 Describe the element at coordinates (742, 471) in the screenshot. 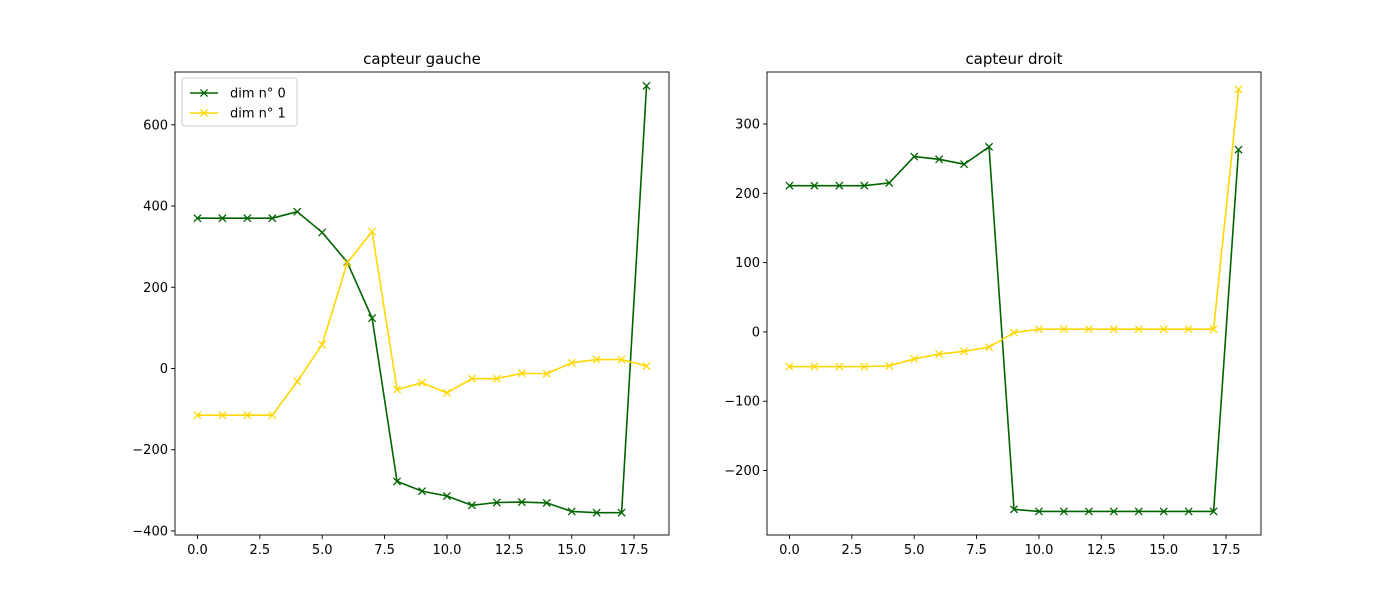

I see `chart-2-ytick-label-0: −200` at that location.